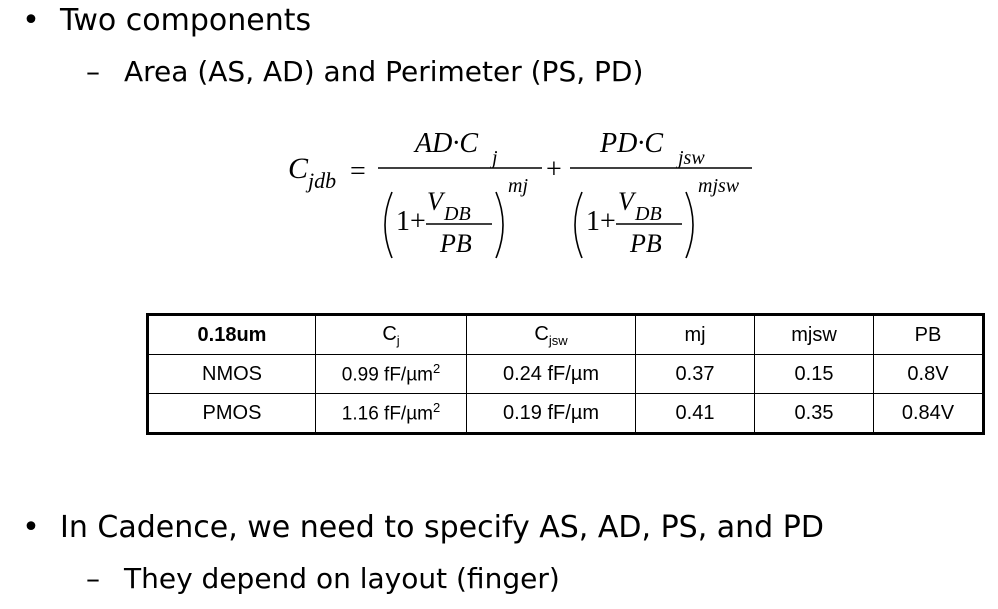 This screenshot has width=998, height=609. Describe the element at coordinates (719, 186) in the screenshot. I see `term2-exponent: mjsw` at that location.